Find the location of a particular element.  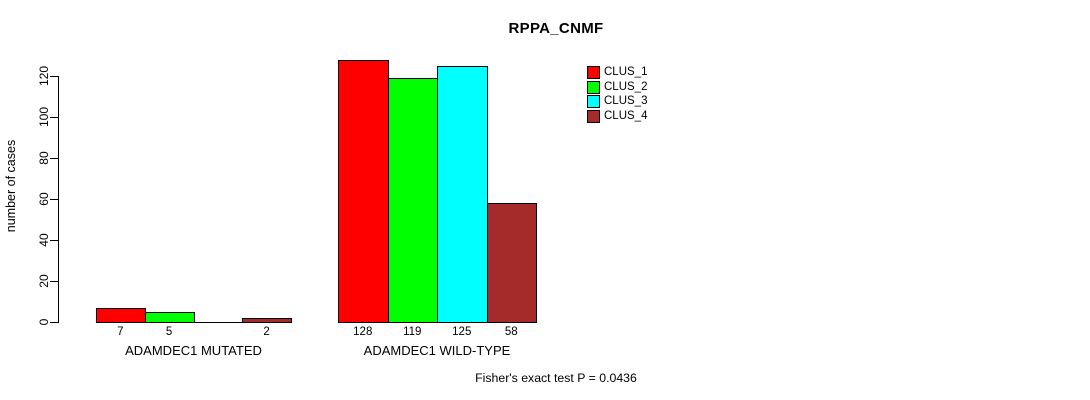

y-axis-label: number of cases is located at coordinates (11, 186).